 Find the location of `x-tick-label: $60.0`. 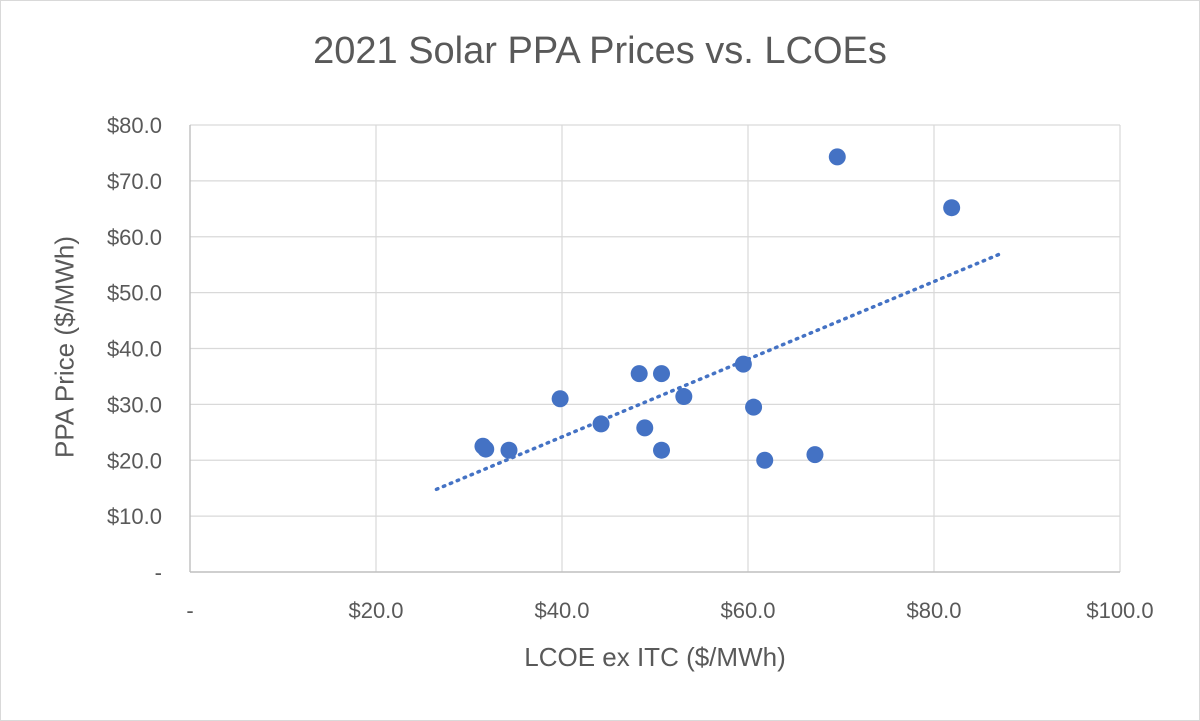

x-tick-label: $60.0 is located at coordinates (747, 610).